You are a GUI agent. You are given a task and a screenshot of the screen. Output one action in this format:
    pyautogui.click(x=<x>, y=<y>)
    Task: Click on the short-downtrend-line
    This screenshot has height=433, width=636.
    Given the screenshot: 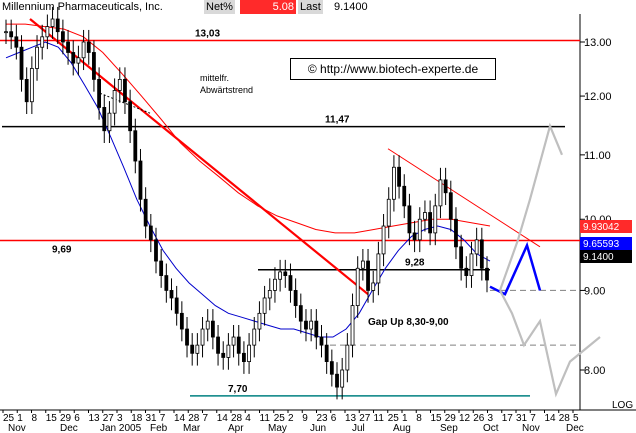 What is the action you would take?
    pyautogui.click(x=464, y=198)
    